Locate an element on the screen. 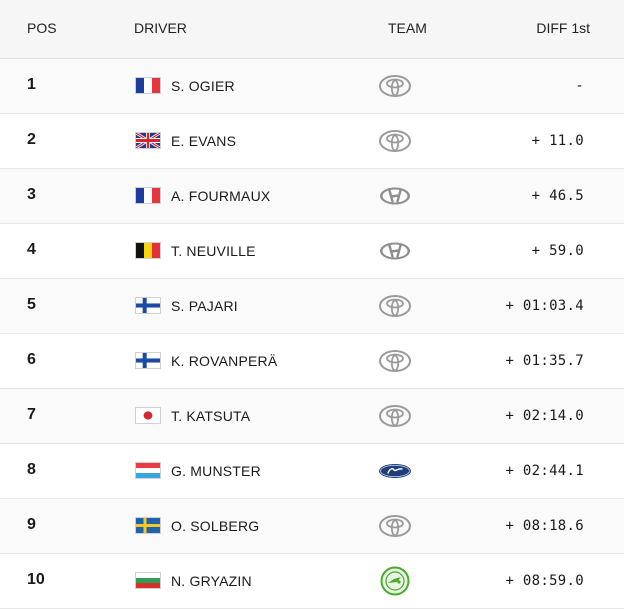  bulgaria-flag is located at coordinates (148, 580).